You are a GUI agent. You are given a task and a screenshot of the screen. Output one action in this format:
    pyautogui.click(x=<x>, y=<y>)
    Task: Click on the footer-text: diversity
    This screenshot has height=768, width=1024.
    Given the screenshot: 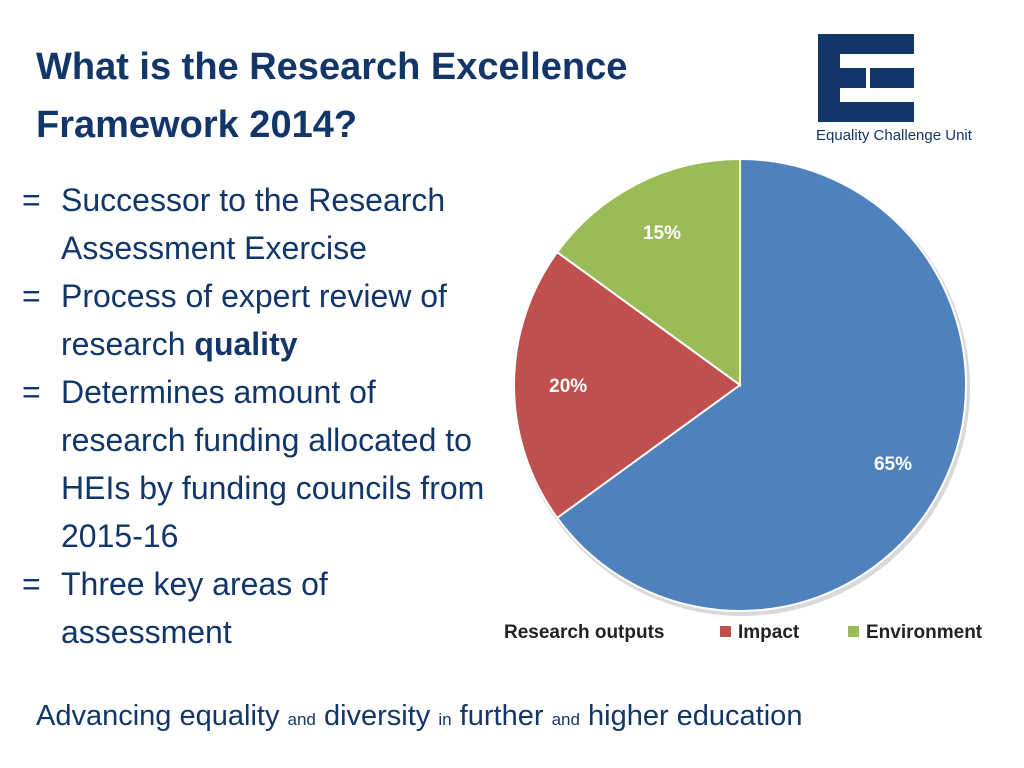 What is the action you would take?
    pyautogui.click(x=377, y=716)
    